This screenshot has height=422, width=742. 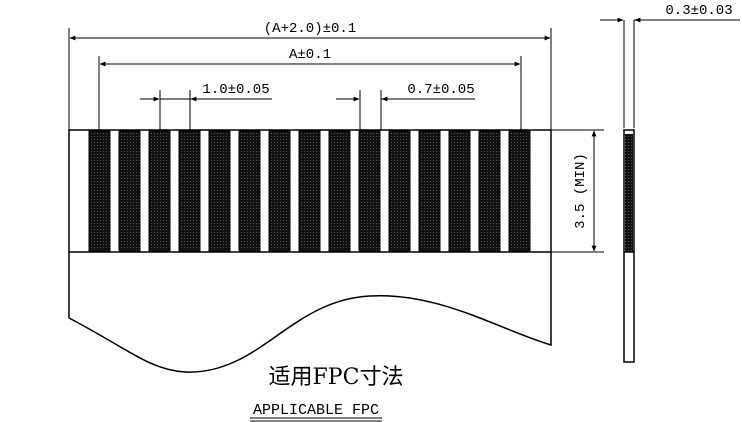 What do you see at coordinates (629, 193) in the screenshot?
I see `side-contact-layer` at bounding box center [629, 193].